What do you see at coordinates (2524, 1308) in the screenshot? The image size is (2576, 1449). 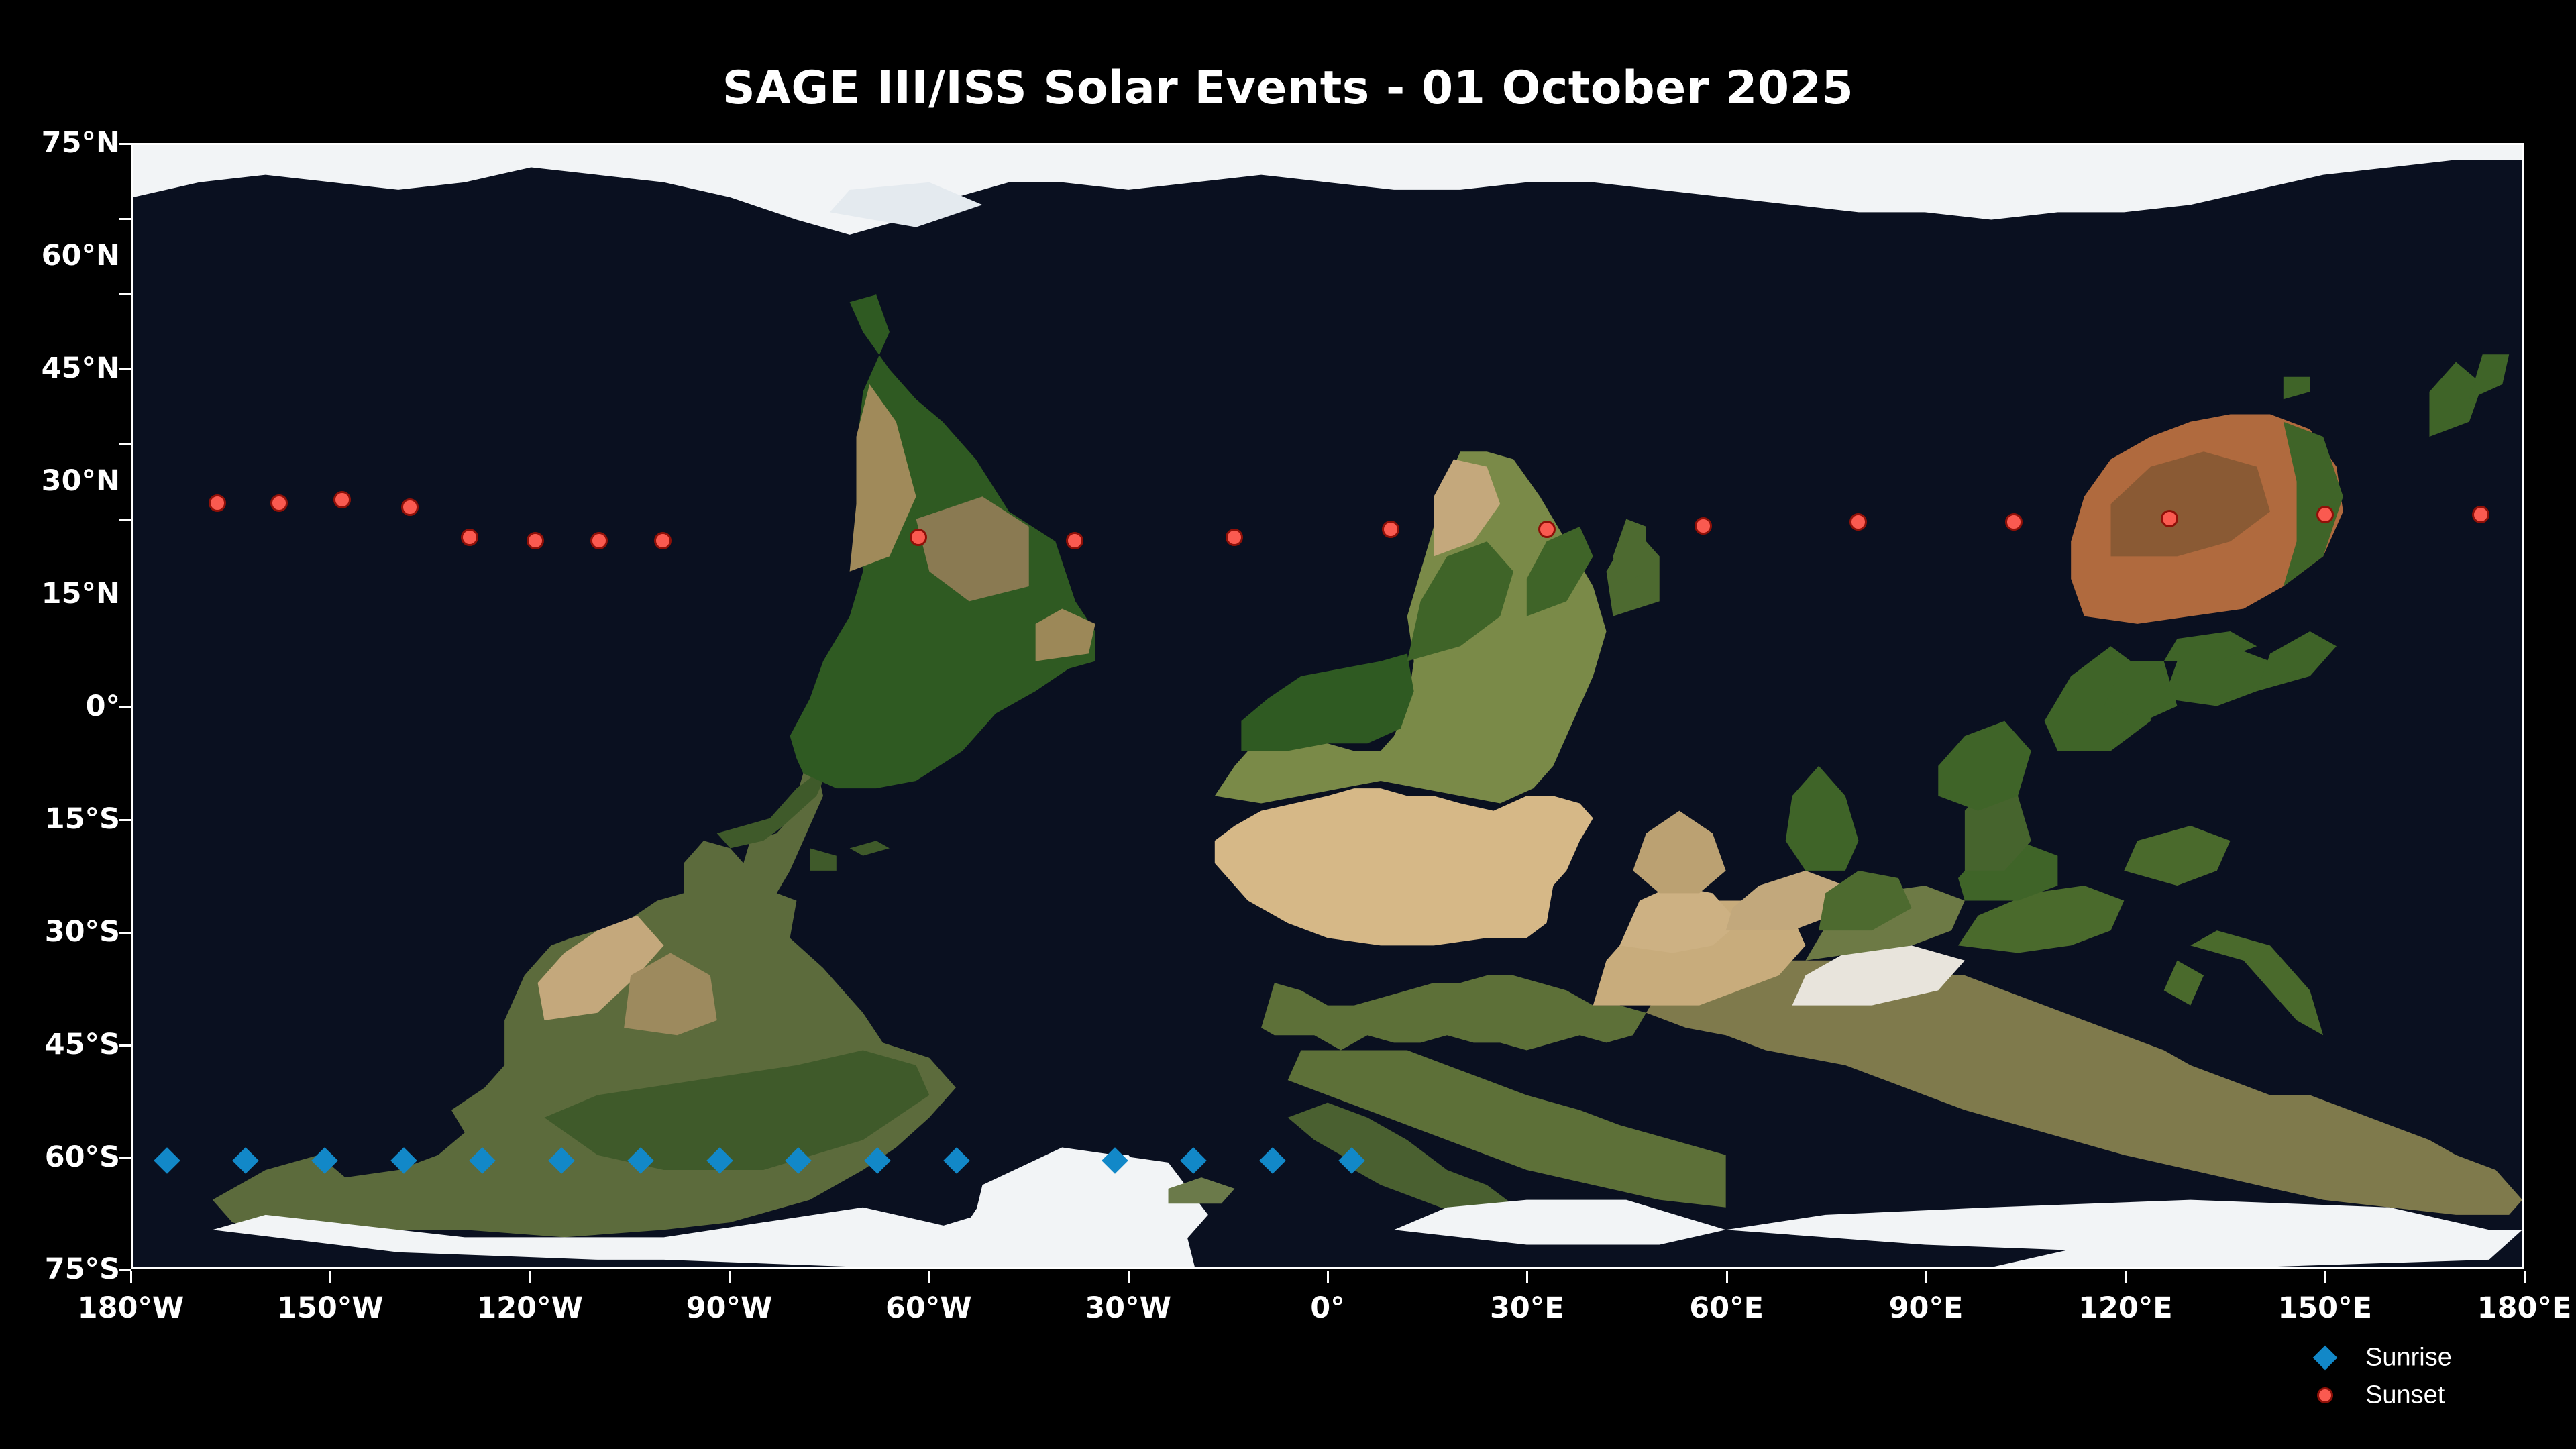 I see `x-axis-label-180E: 180°E` at bounding box center [2524, 1308].